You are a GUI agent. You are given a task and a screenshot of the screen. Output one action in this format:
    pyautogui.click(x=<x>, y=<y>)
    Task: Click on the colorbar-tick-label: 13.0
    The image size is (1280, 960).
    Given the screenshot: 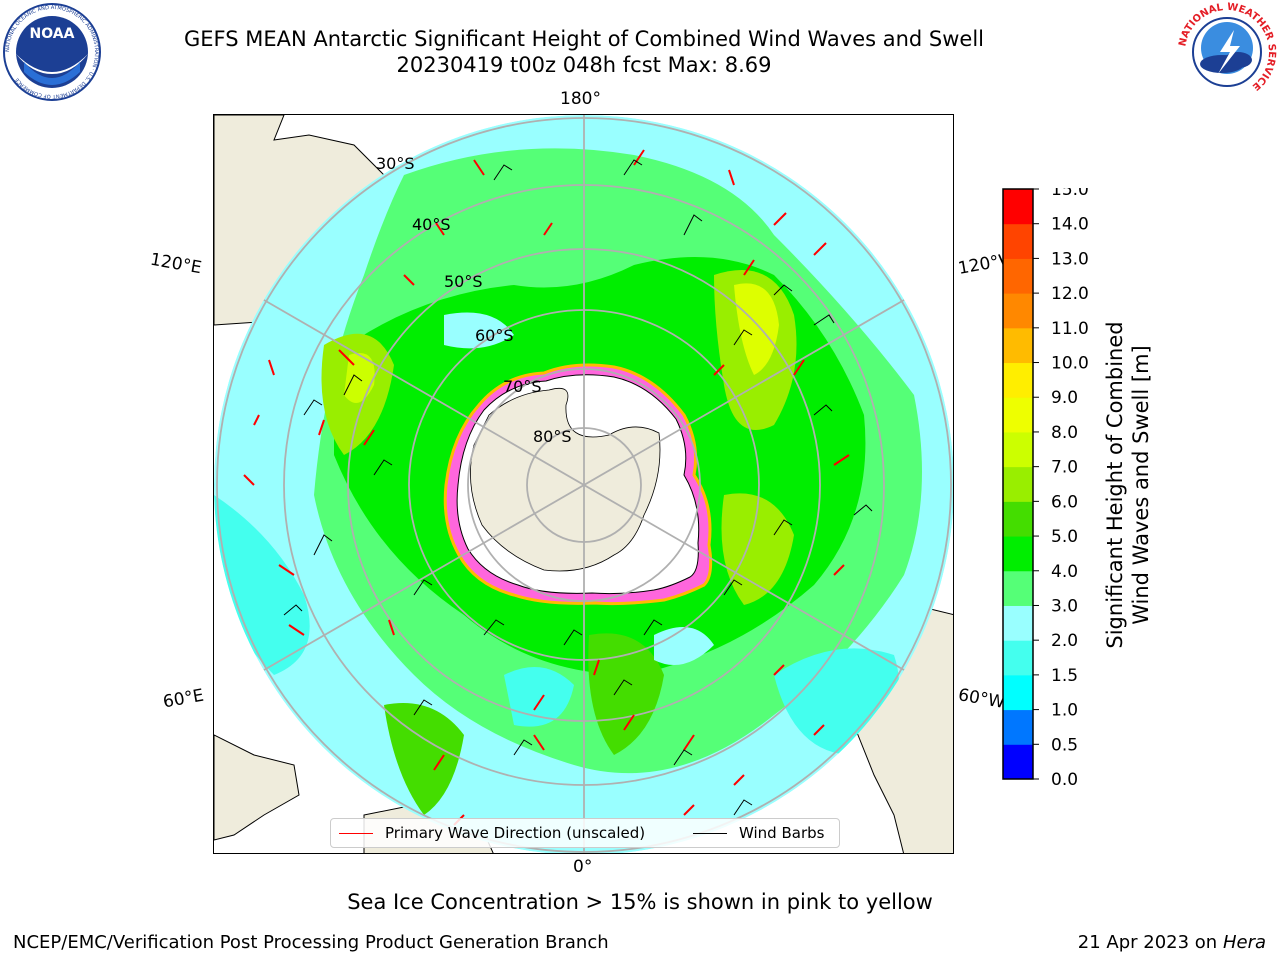 What is the action you would take?
    pyautogui.click(x=1070, y=259)
    